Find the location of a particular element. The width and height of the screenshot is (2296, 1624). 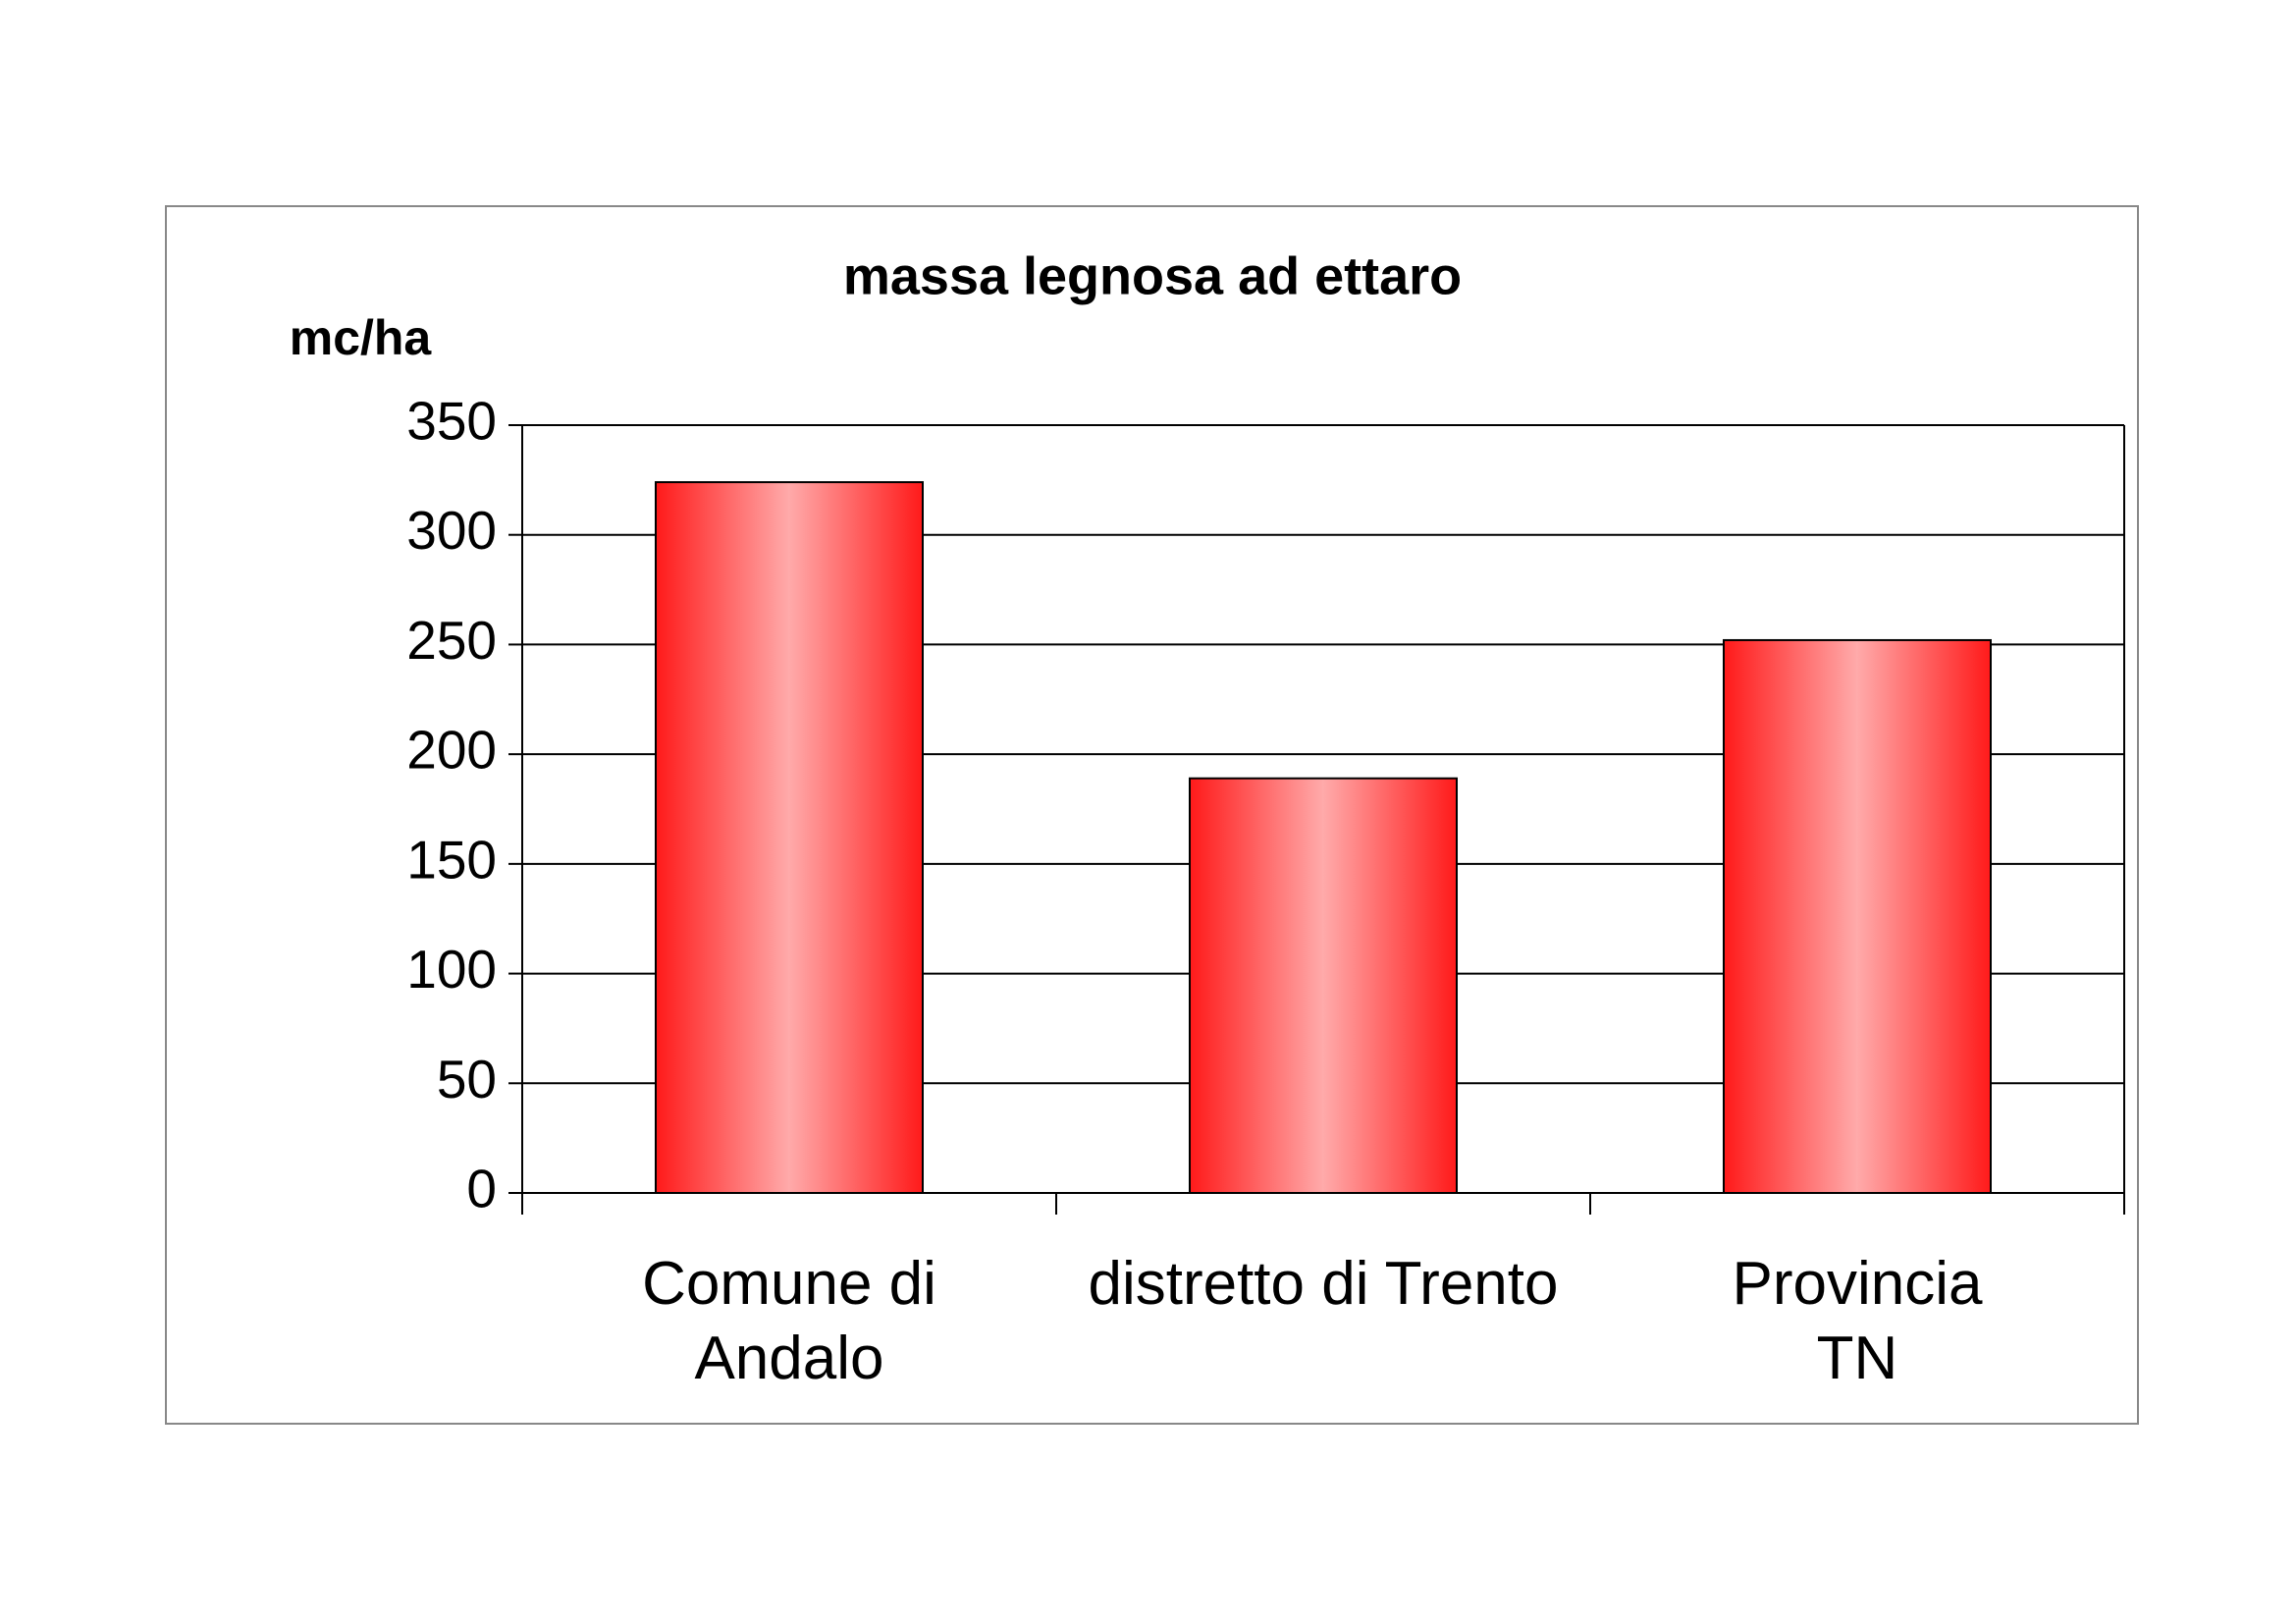

chart-title: massa legnosa ad ettaro is located at coordinates (1152, 275).